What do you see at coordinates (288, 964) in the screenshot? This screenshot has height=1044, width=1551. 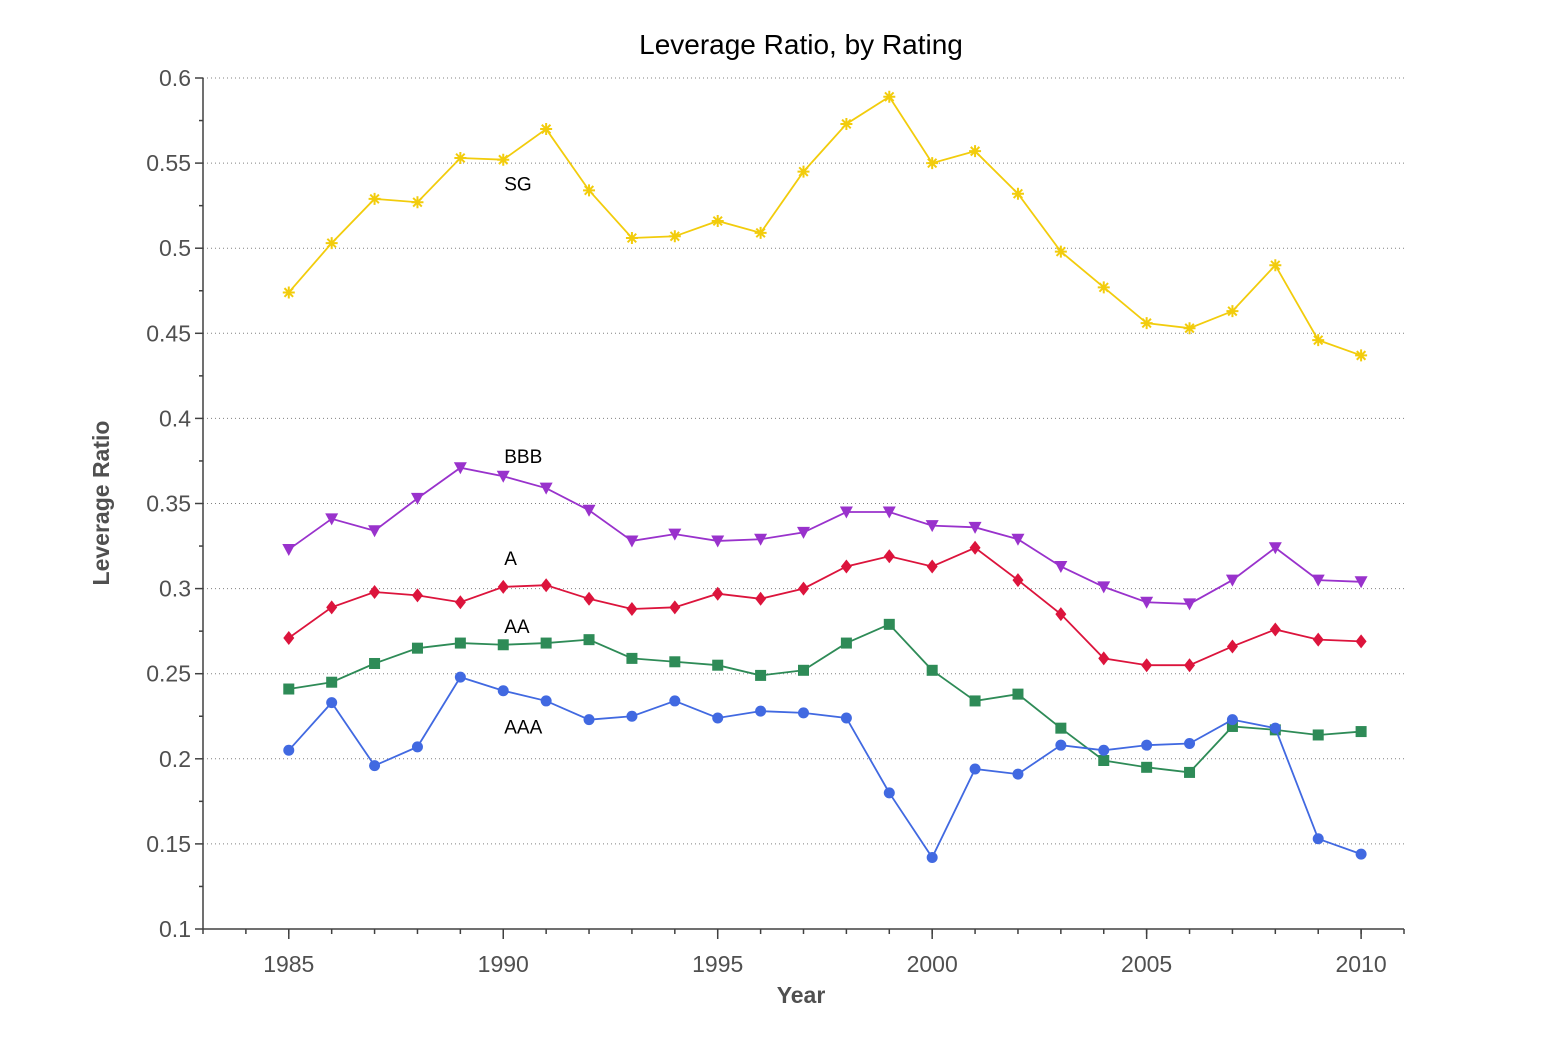 I see `x-tick-label: 1985` at bounding box center [288, 964].